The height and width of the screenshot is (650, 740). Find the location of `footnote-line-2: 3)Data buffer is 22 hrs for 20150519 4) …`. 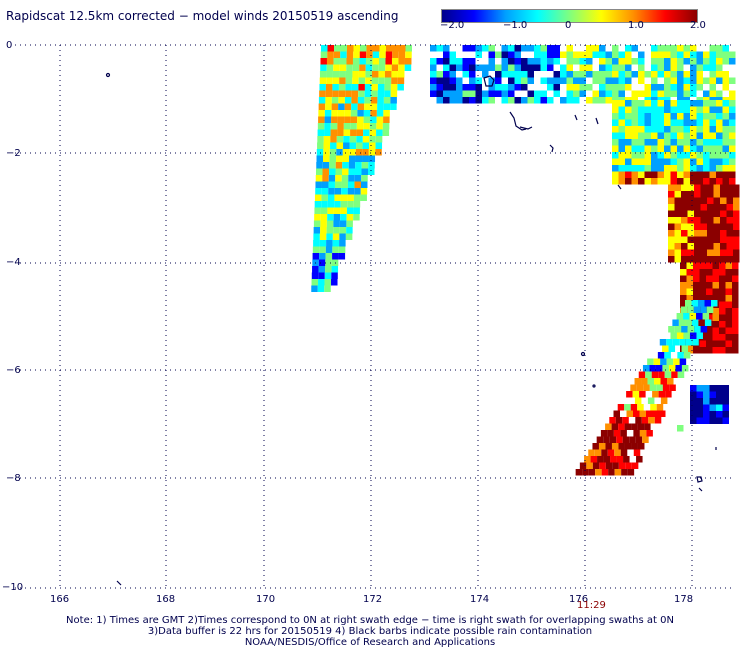

footnote-line-2: 3)Data buffer is 22 hrs for 20150519 4) … is located at coordinates (370, 631).